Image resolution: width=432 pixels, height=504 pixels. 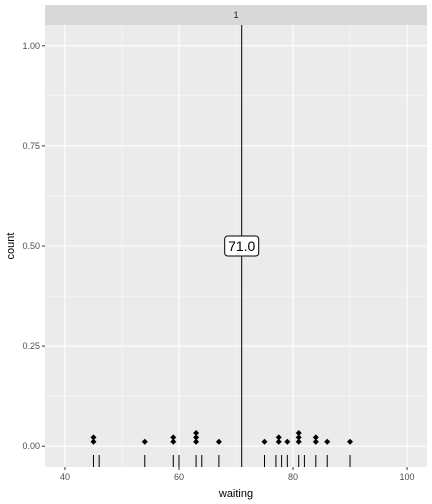 What do you see at coordinates (235, 494) in the screenshot?
I see `x-axis-title: waiting` at bounding box center [235, 494].